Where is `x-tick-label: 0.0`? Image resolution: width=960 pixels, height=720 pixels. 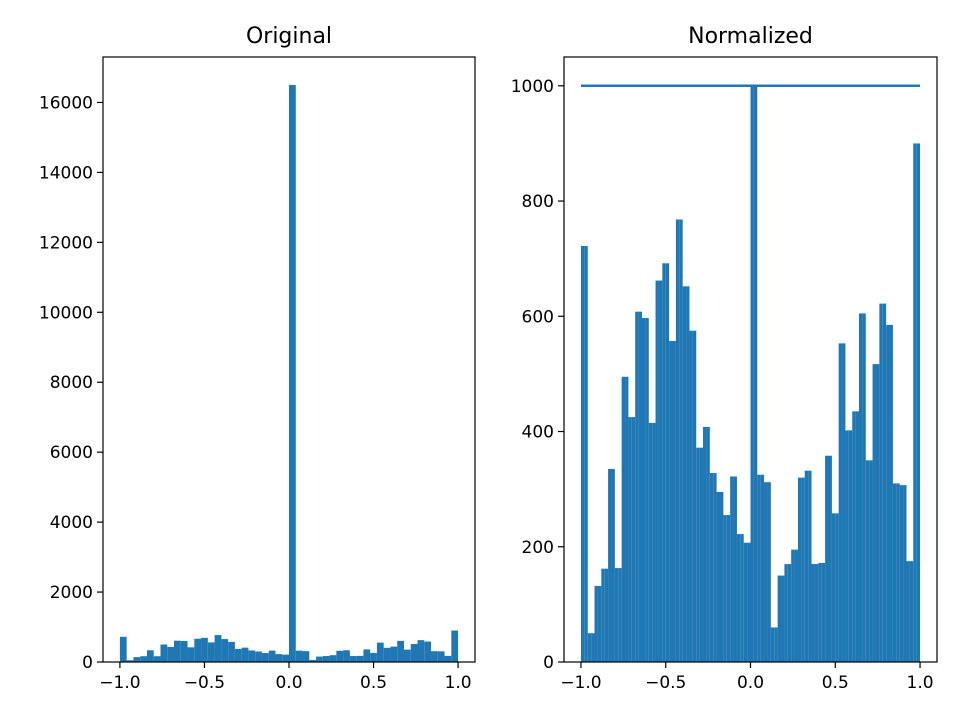
x-tick-label: 0.0 is located at coordinates (750, 683).